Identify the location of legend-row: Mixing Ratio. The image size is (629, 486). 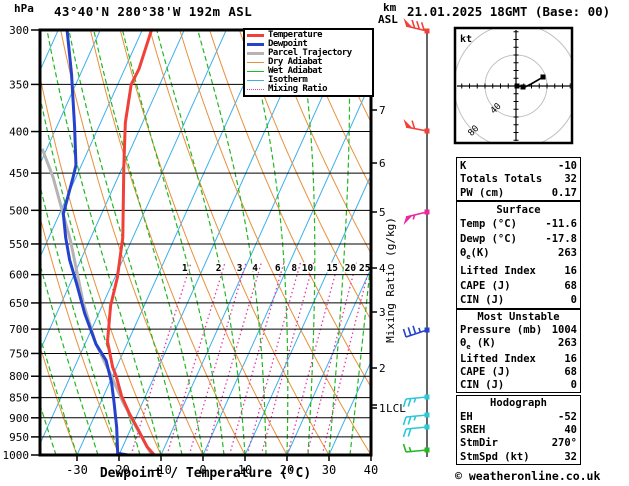
(309, 89).